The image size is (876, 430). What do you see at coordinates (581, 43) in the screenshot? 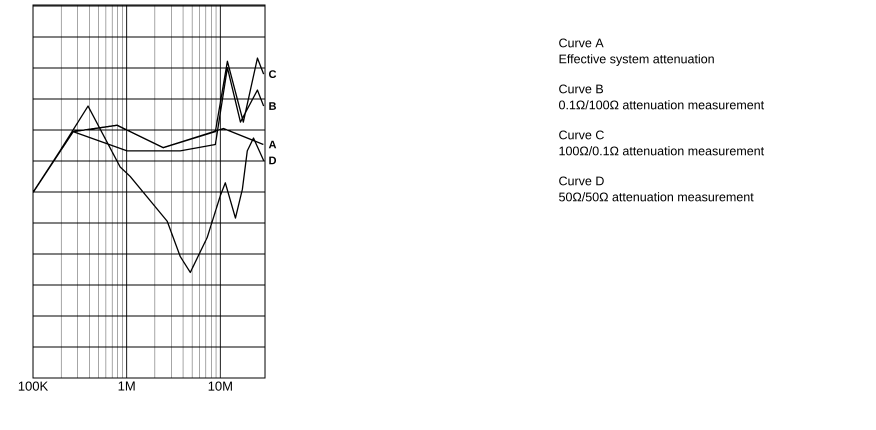
I see `text: Curve A` at bounding box center [581, 43].